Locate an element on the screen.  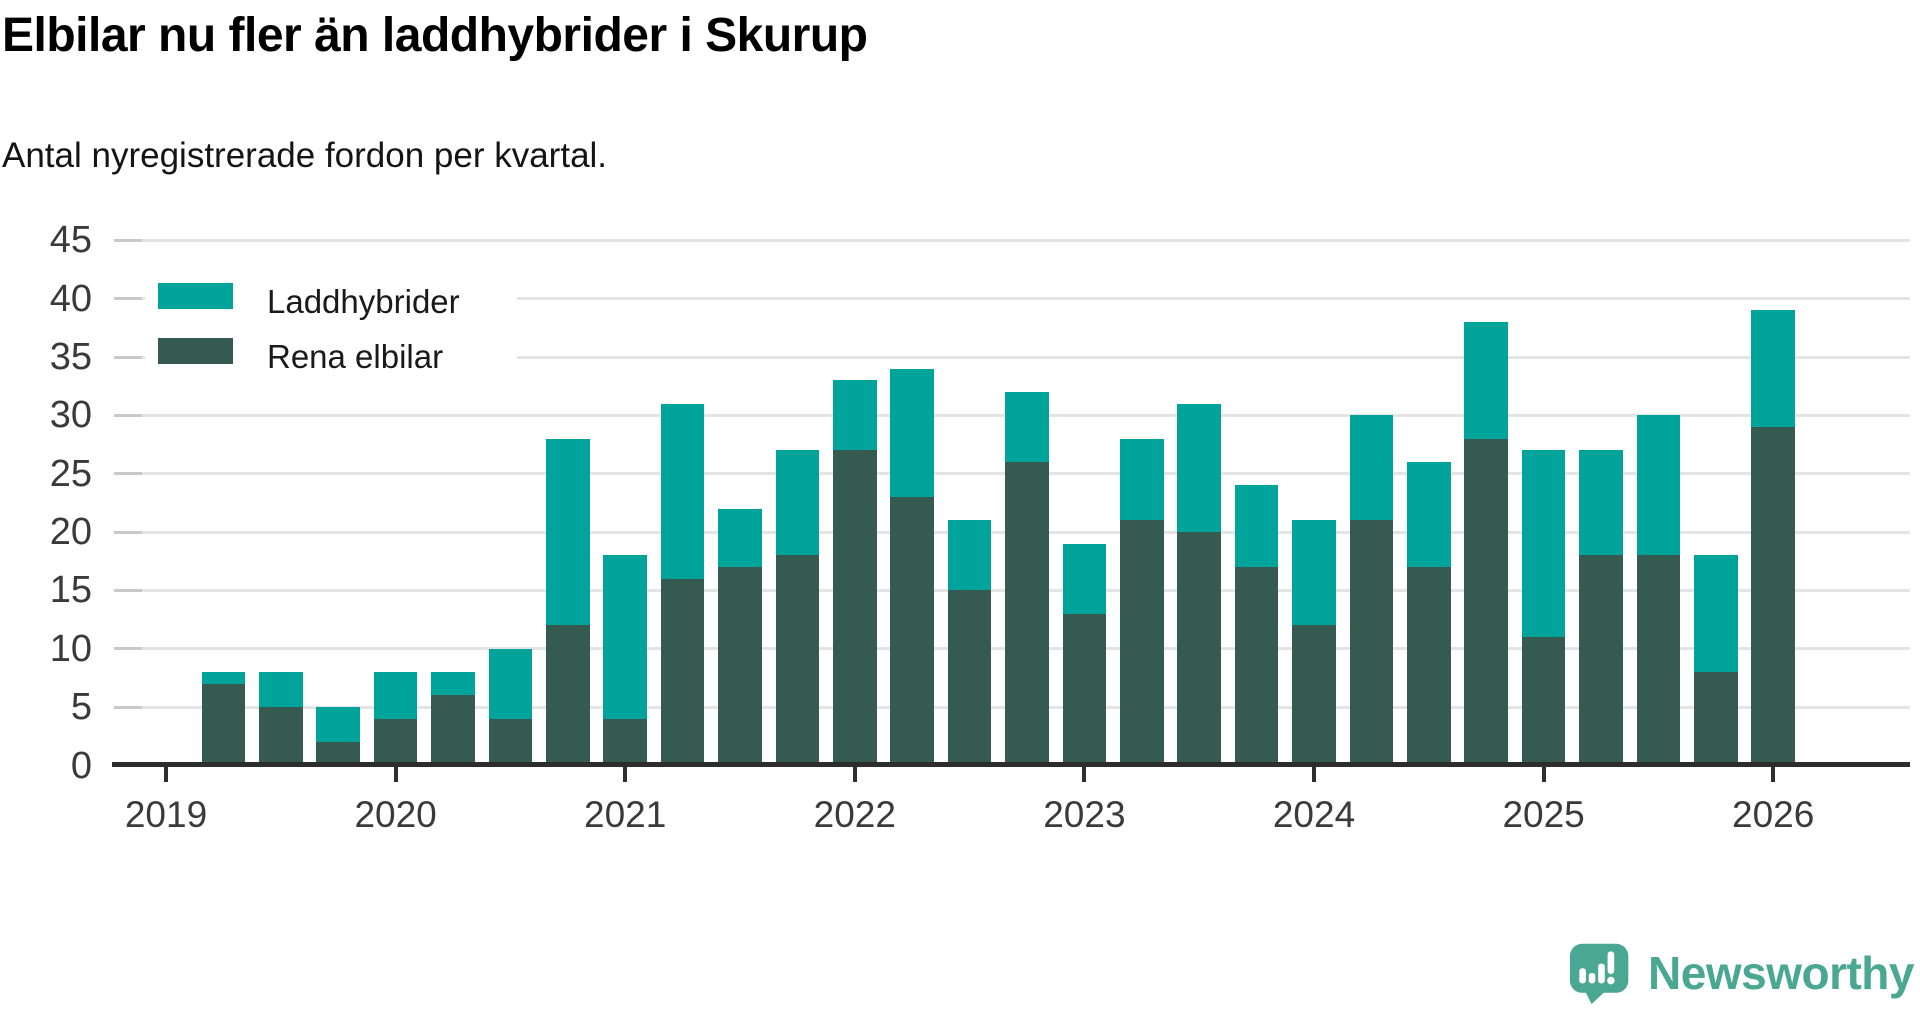
bar-2019-Q4-laddhybrider is located at coordinates (338, 725).